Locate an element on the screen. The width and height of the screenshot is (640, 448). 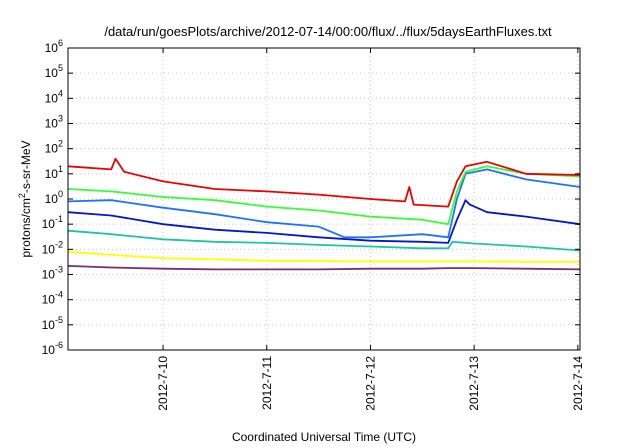
x-axis-label: Coordinated Universal Time (UTC) is located at coordinates (324, 437).